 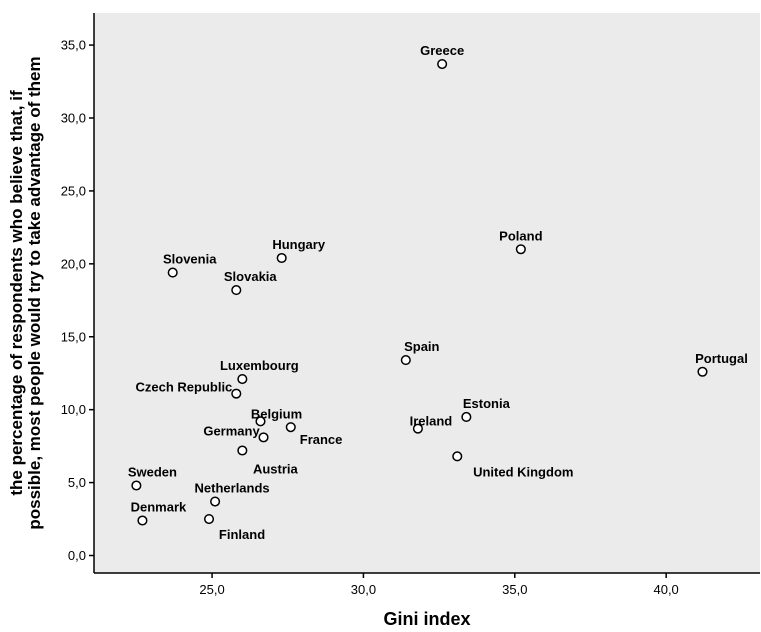 I want to click on data-point-label: Austria, so click(x=276, y=469).